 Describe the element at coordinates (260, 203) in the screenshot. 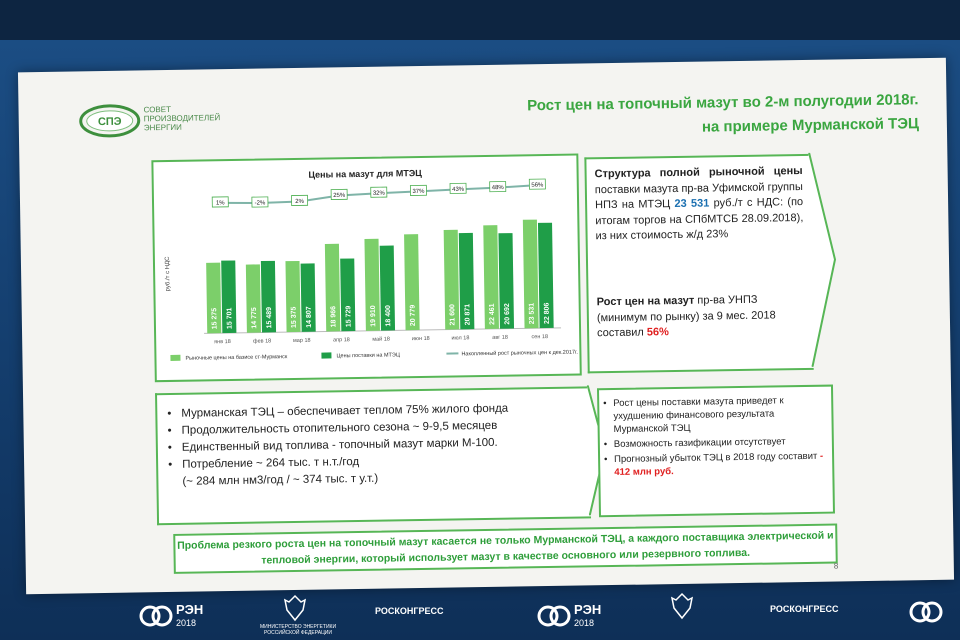

I see `growth-label: -2%` at that location.